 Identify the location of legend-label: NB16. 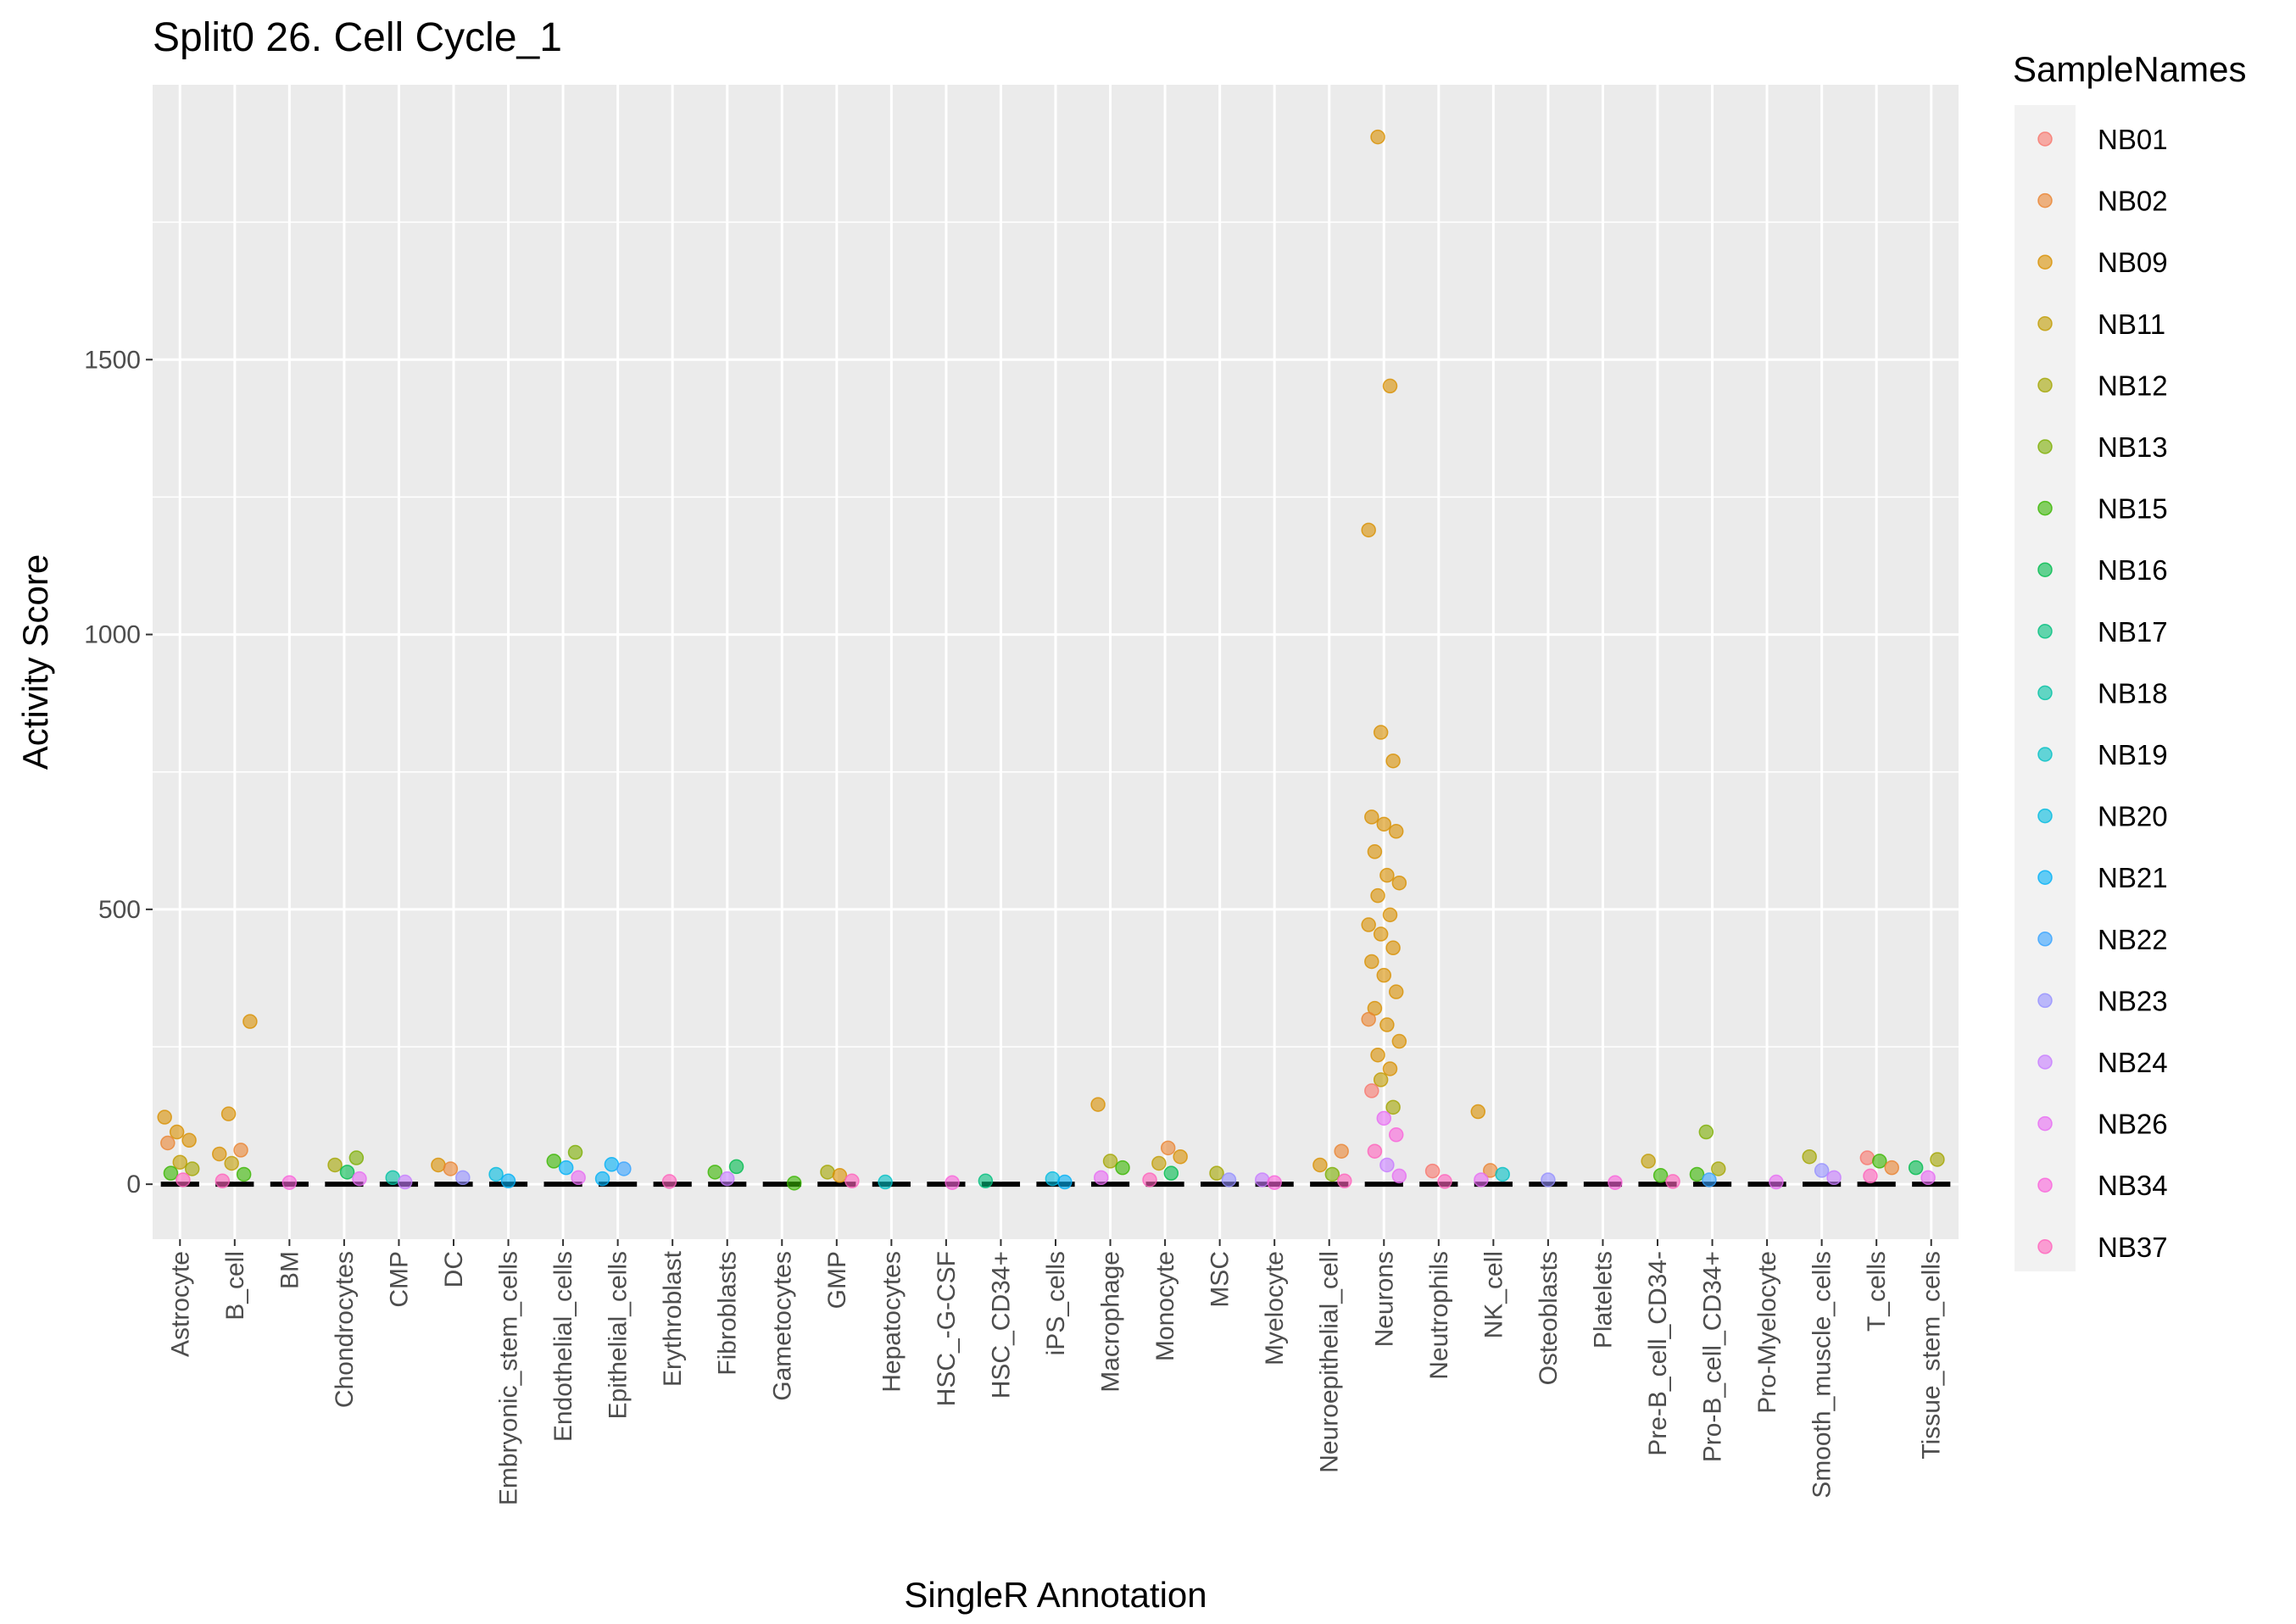
(2133, 570).